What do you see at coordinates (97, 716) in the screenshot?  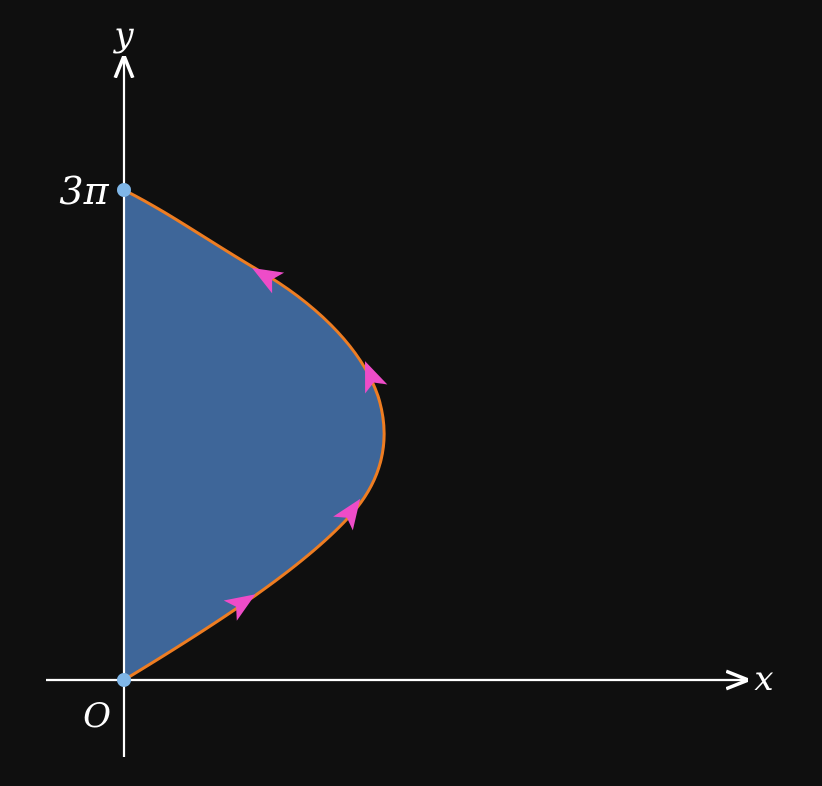 I see `origin-label: O` at bounding box center [97, 716].